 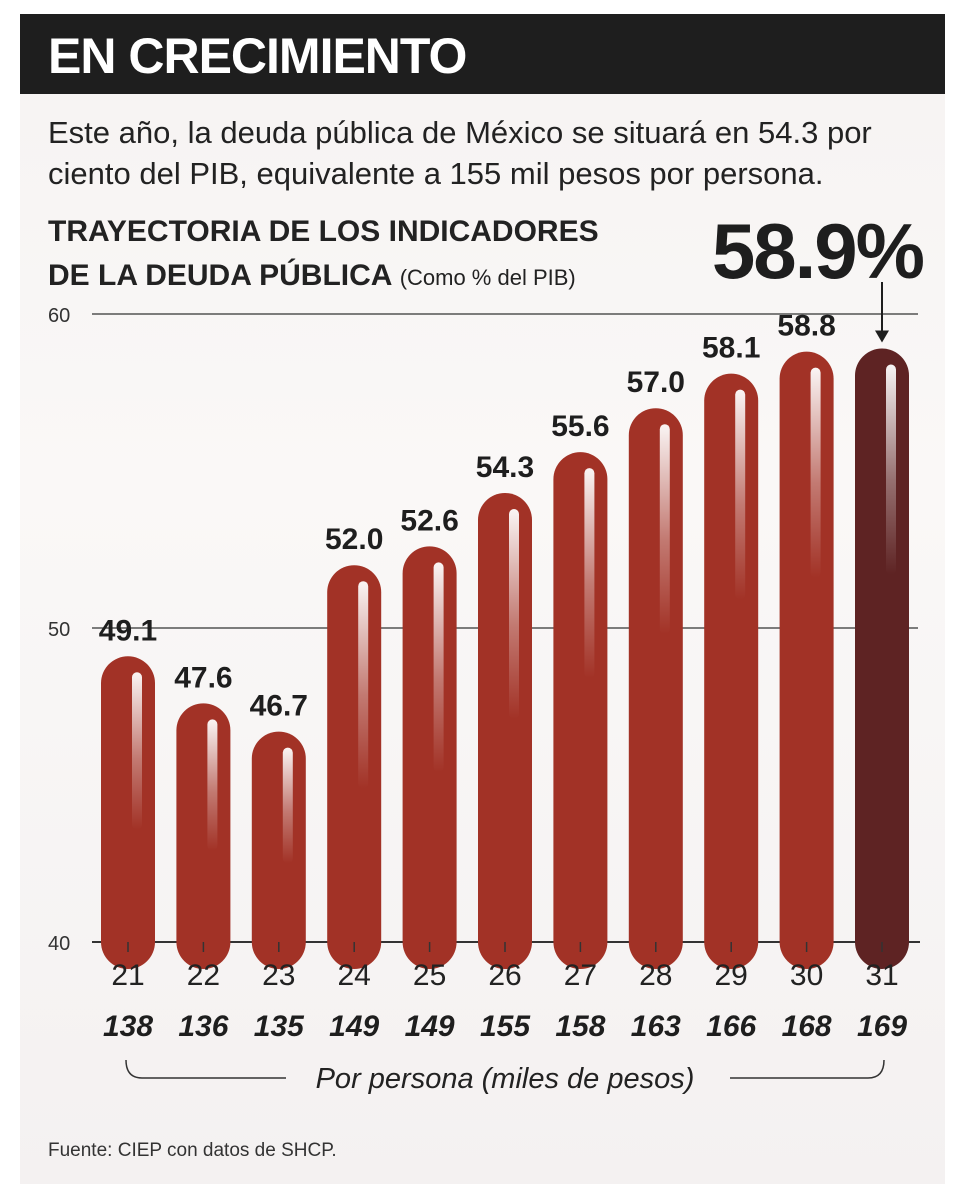 What do you see at coordinates (354, 539) in the screenshot?
I see `value-label-24: 52.0` at bounding box center [354, 539].